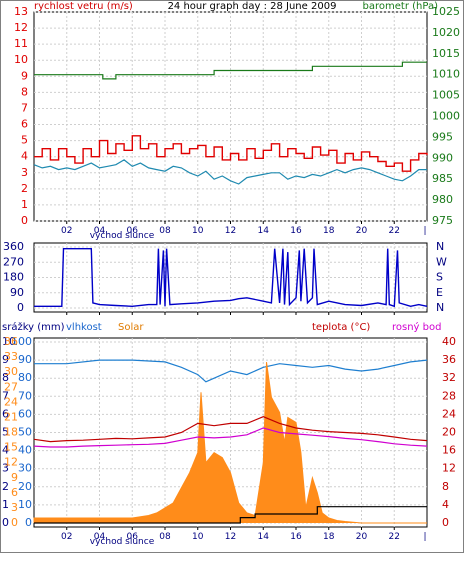 The height and width of the screenshot is (566, 464). Describe the element at coordinates (25, 468) in the screenshot. I see `humidity-tick-label: 30` at that location.